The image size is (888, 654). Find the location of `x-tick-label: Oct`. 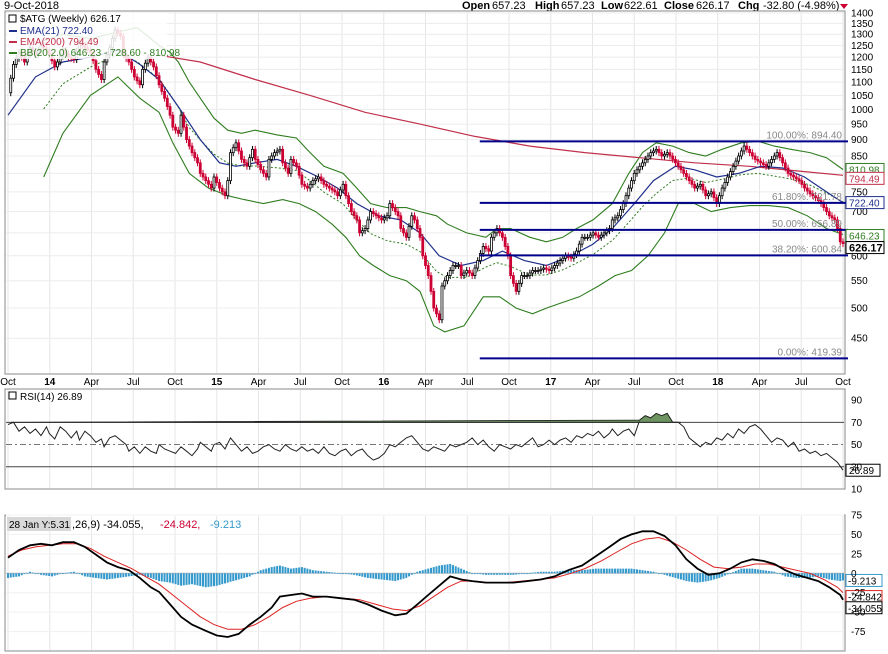

x-tick-label: Oct is located at coordinates (8, 382).